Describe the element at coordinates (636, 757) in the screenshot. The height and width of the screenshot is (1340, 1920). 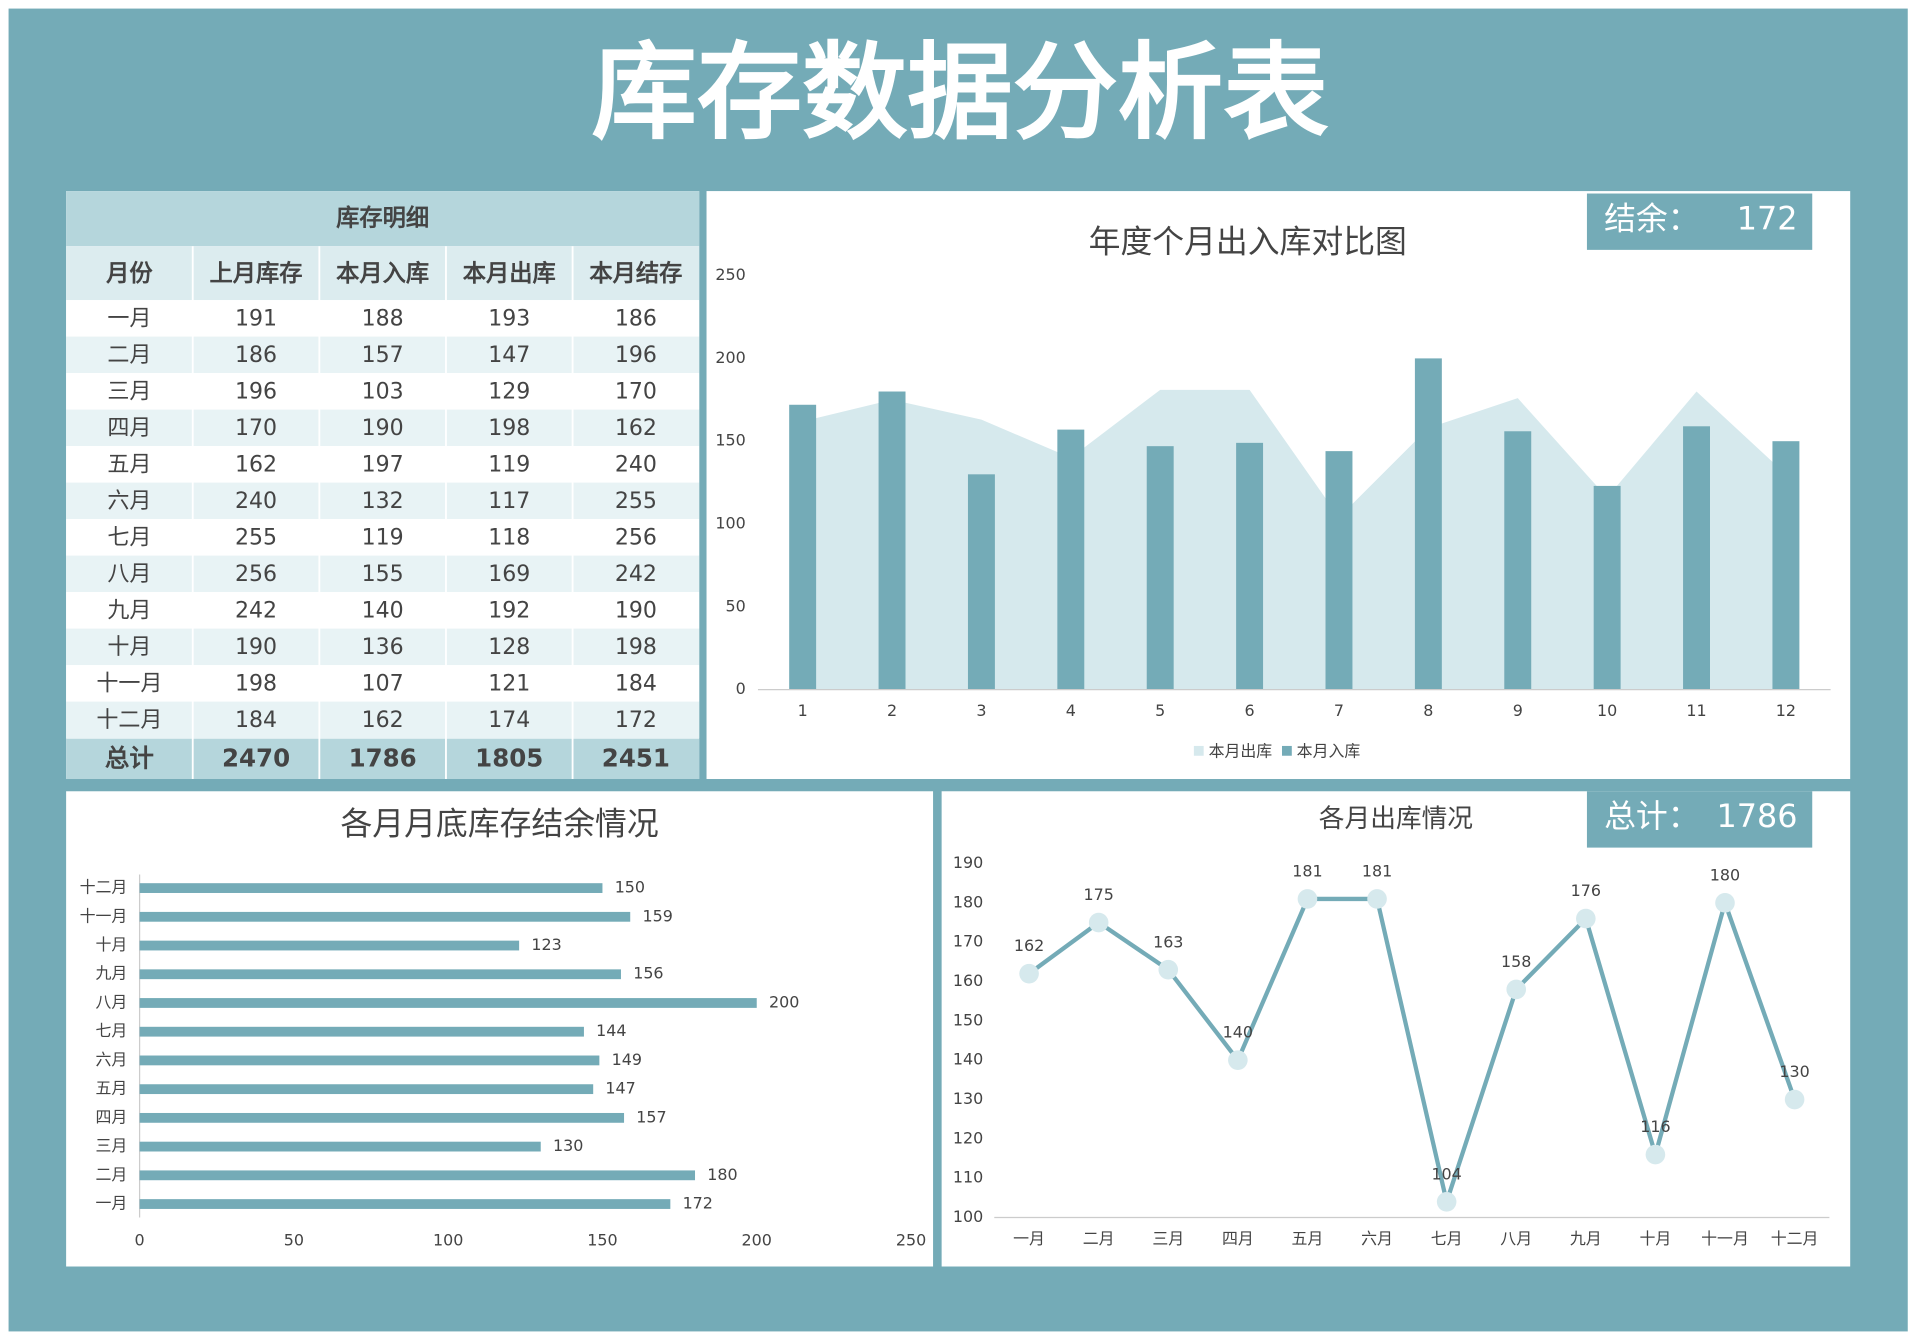
I see `table-total-cell: 2451` at that location.